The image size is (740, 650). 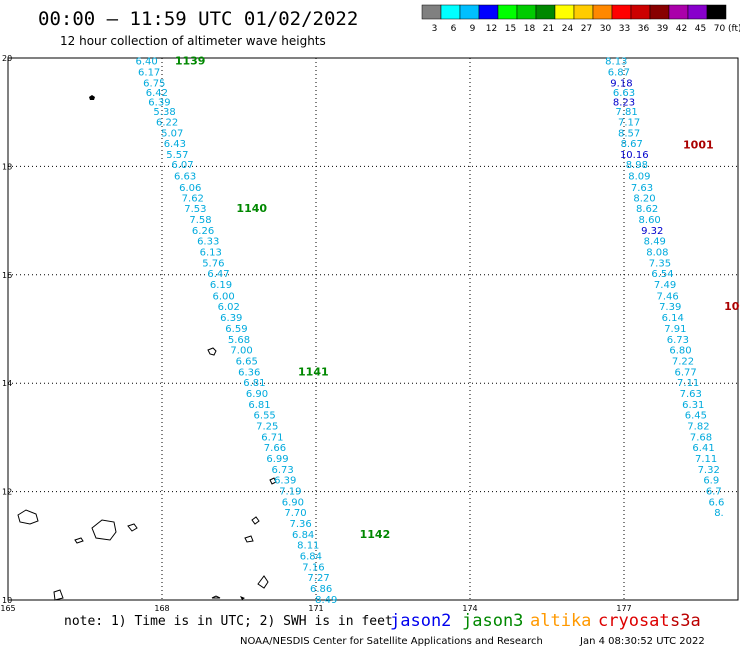 What do you see at coordinates (223, 296) in the screenshot?
I see `swh-value: 6.00` at bounding box center [223, 296].